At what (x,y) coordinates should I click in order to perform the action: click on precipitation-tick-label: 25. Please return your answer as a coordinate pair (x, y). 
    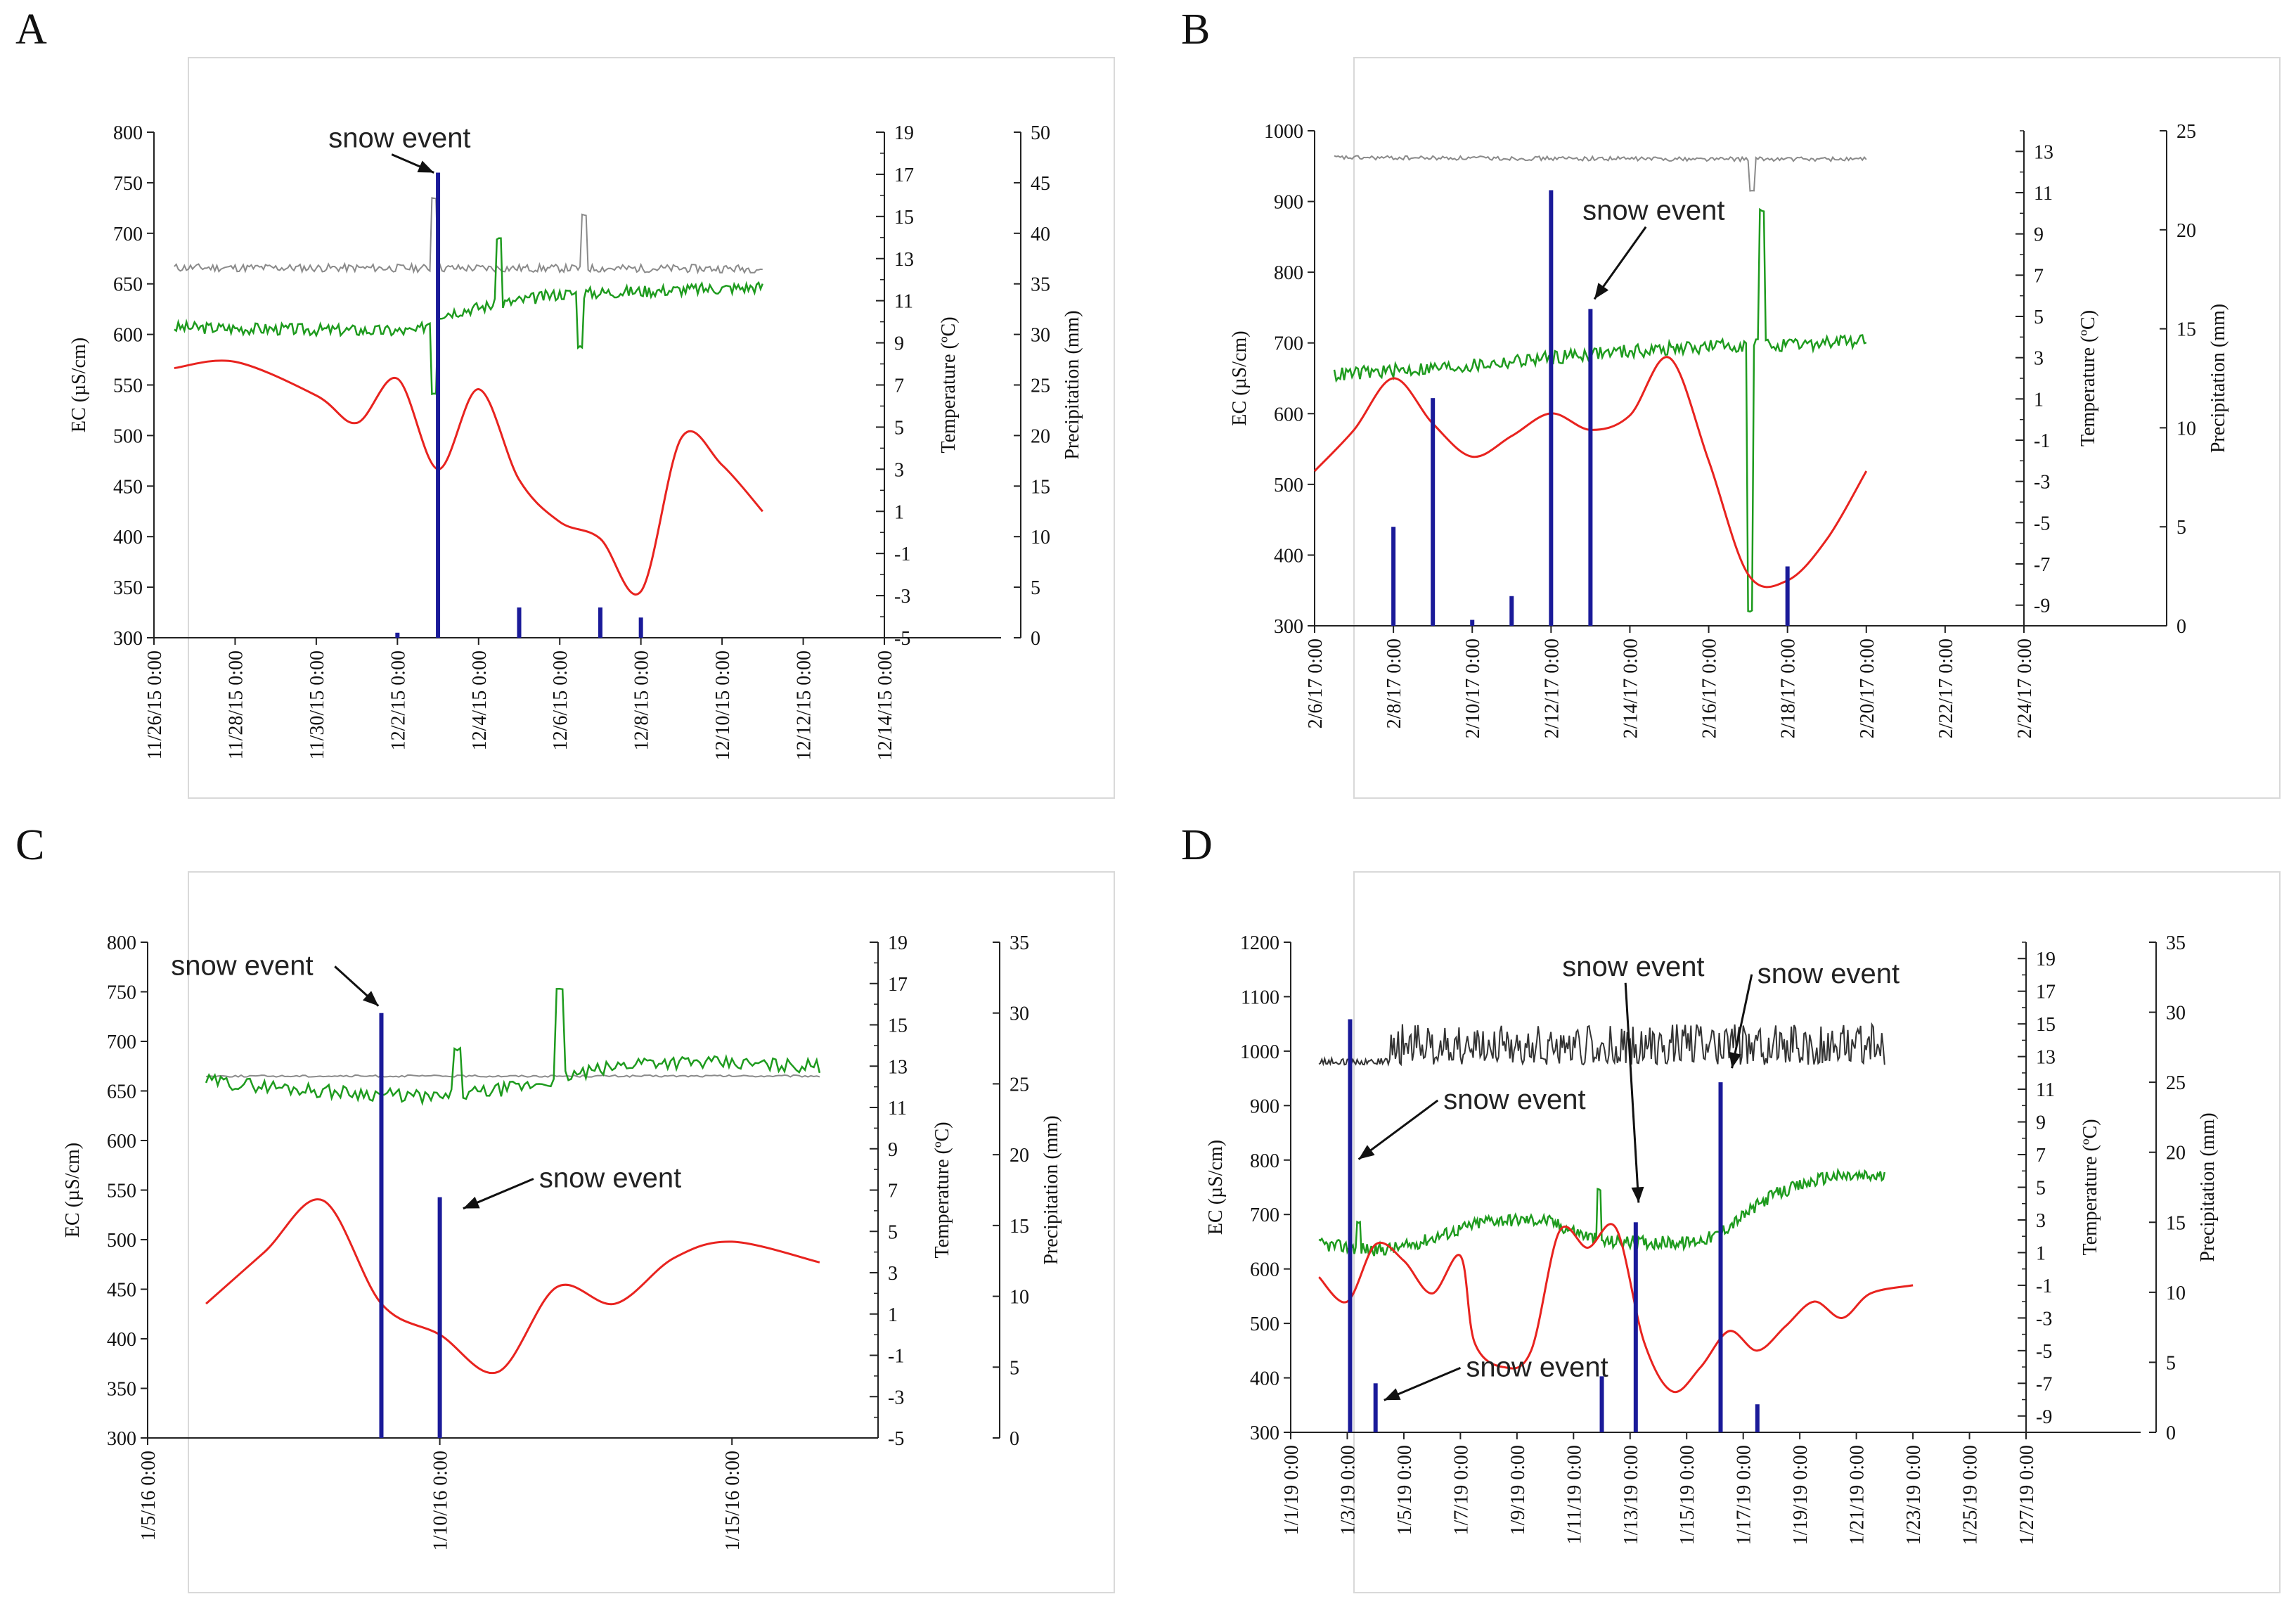
    Looking at the image, I should click on (1041, 386).